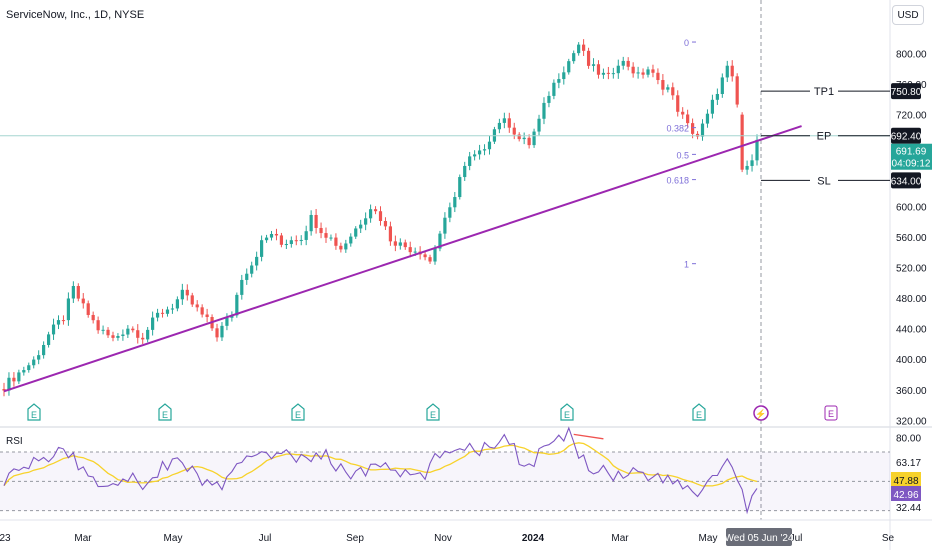  What do you see at coordinates (796, 538) in the screenshot?
I see `time-tick-label: Jul` at bounding box center [796, 538].